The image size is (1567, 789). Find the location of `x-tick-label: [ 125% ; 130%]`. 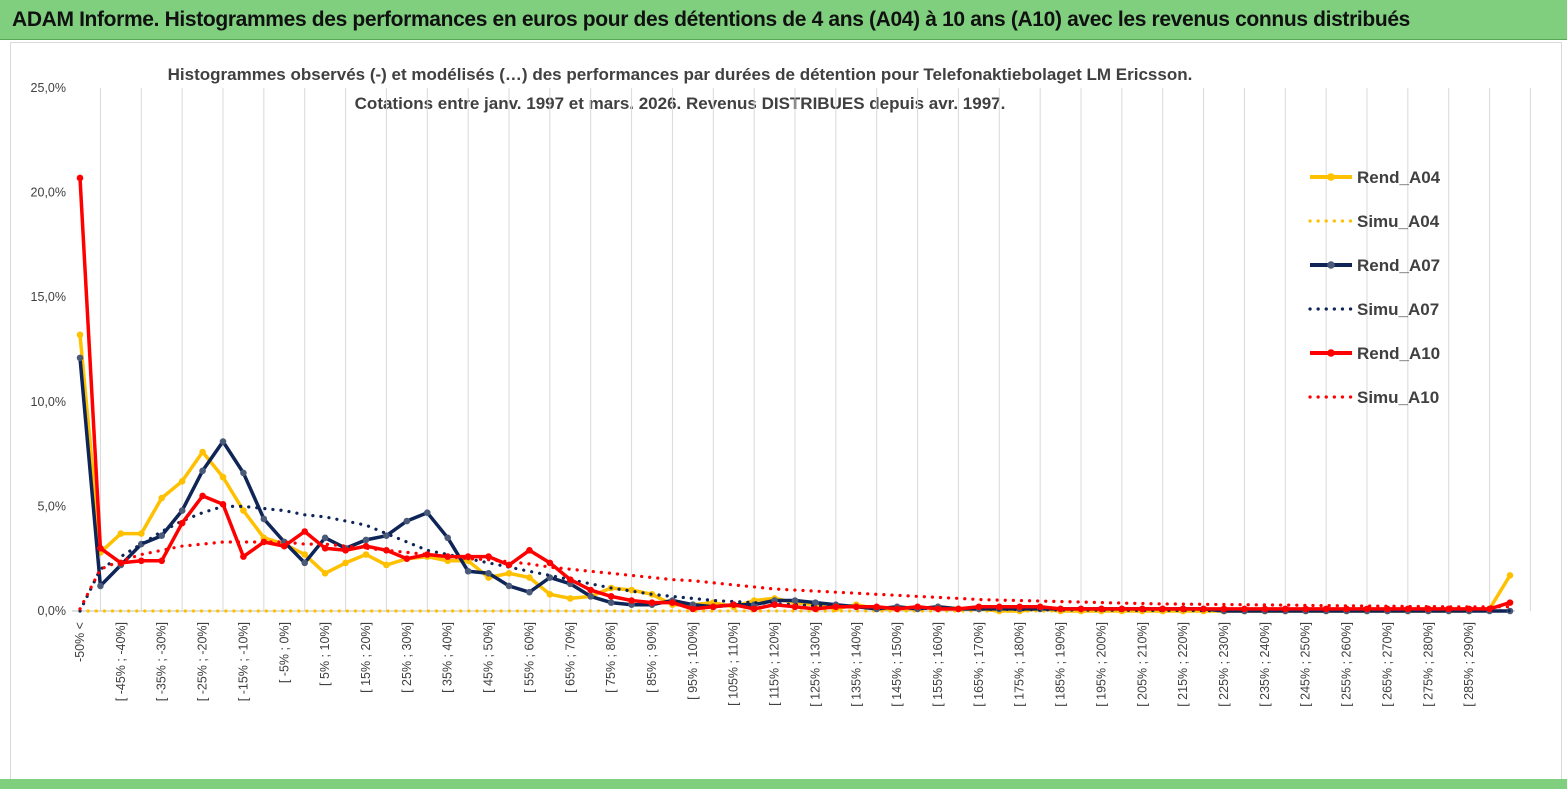

x-tick-label: [ 125% ; 130%] is located at coordinates (815, 664).